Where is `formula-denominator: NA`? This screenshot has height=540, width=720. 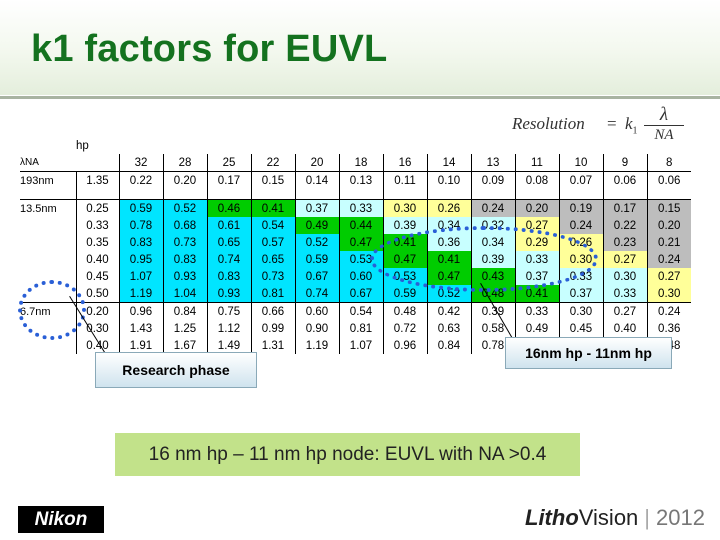
formula-denominator: NA is located at coordinates (664, 135).